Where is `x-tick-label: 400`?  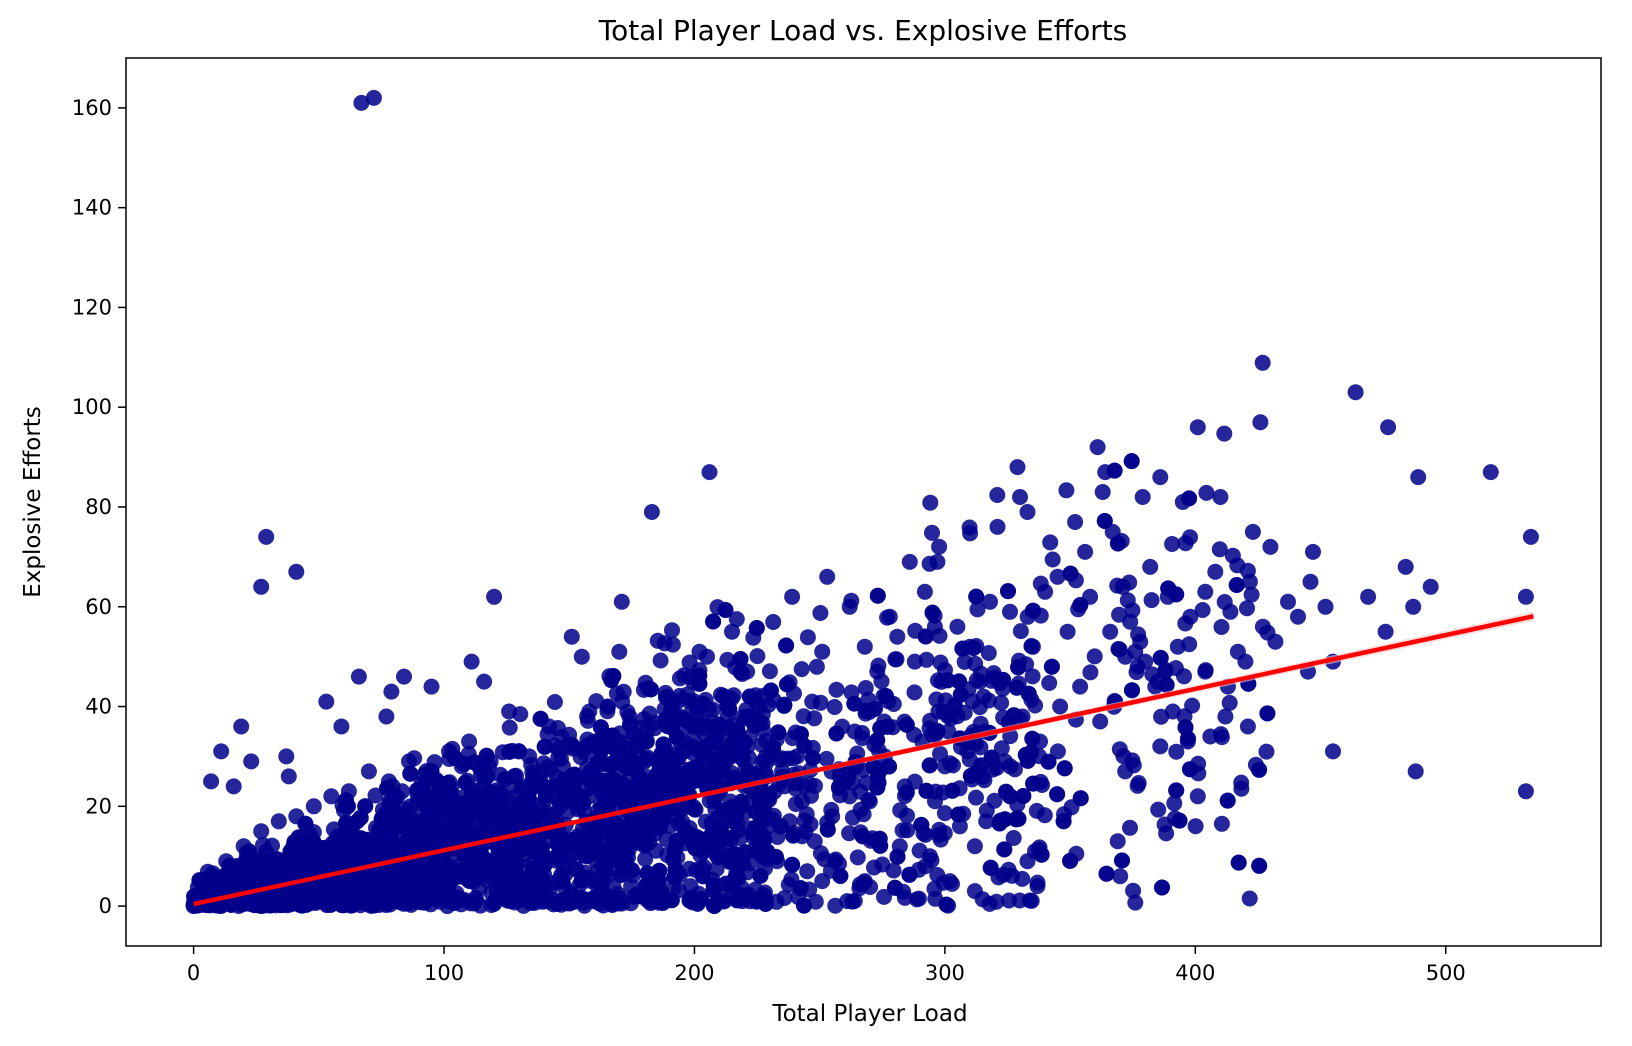 x-tick-label: 400 is located at coordinates (1195, 973).